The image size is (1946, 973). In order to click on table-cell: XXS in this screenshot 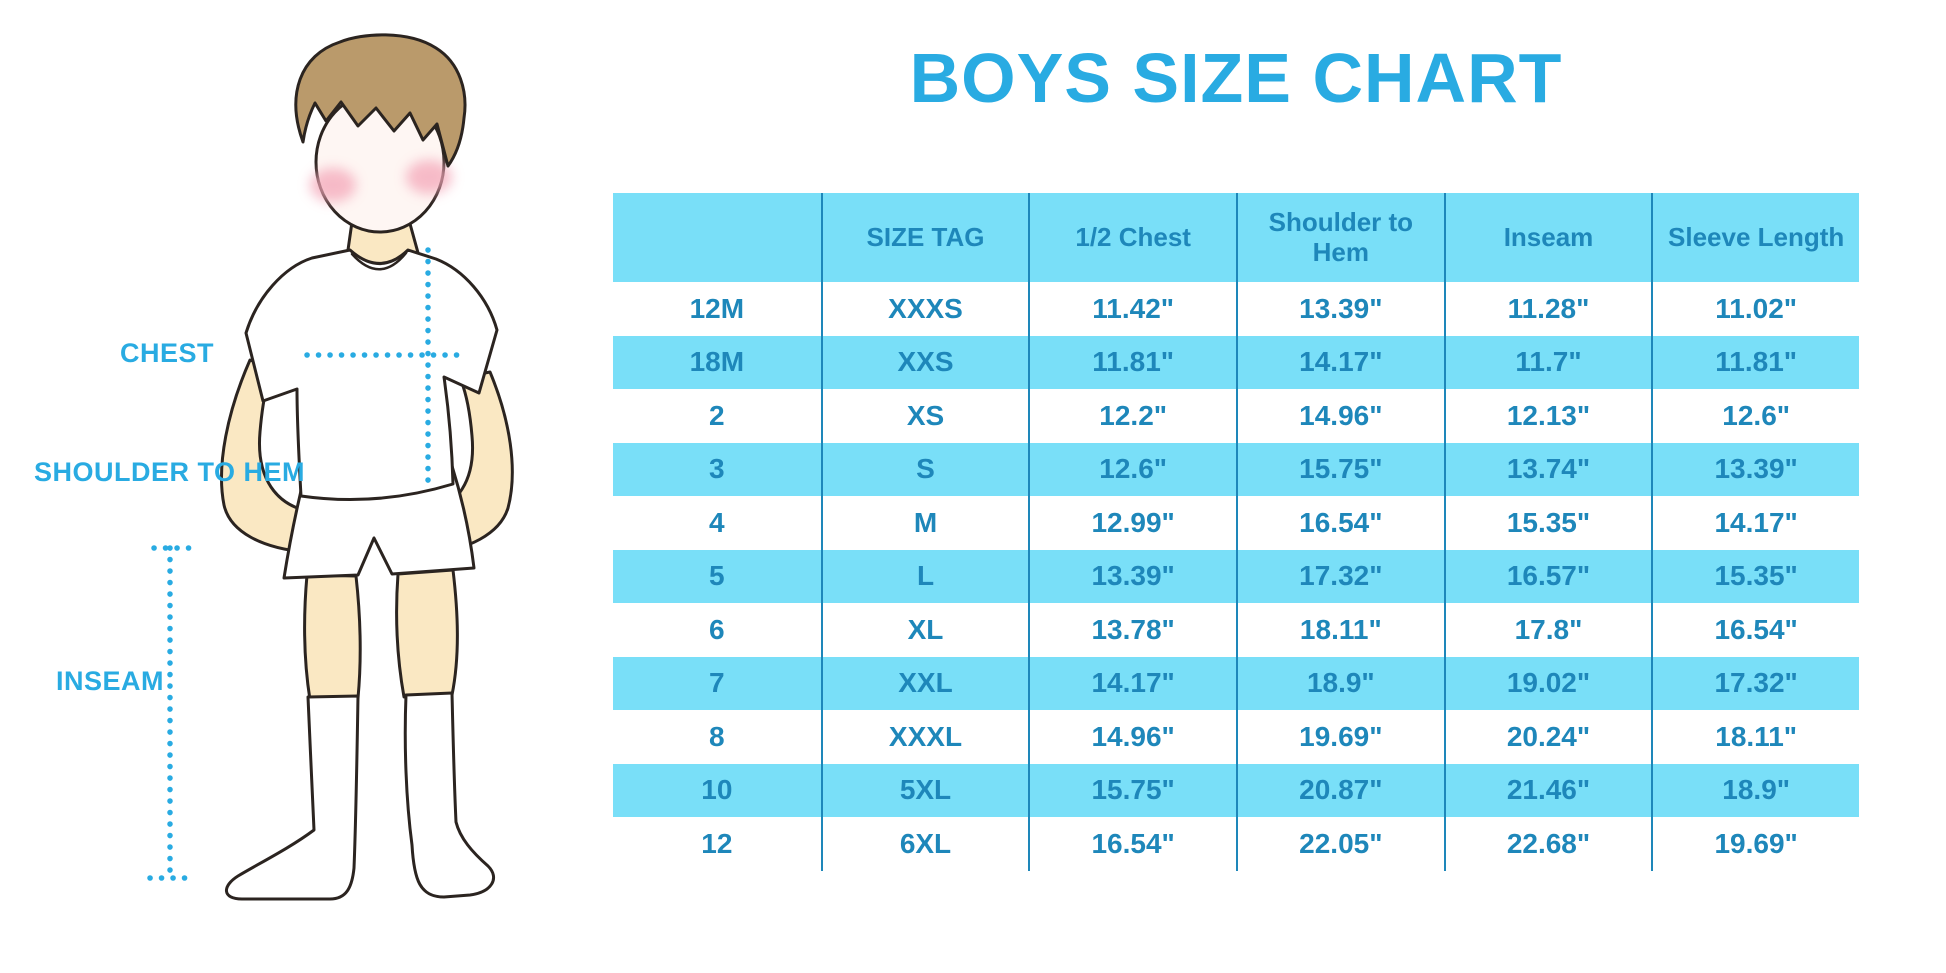, I will do `click(924, 362)`.